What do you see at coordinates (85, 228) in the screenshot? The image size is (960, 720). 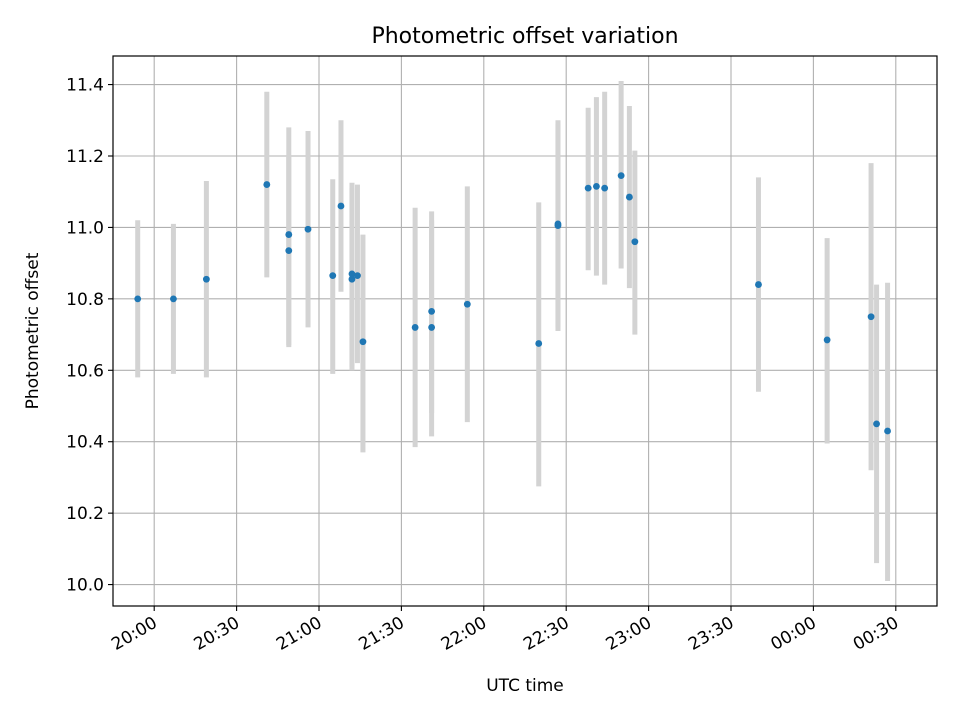 I see `y-tick-label: 11.0` at bounding box center [85, 228].